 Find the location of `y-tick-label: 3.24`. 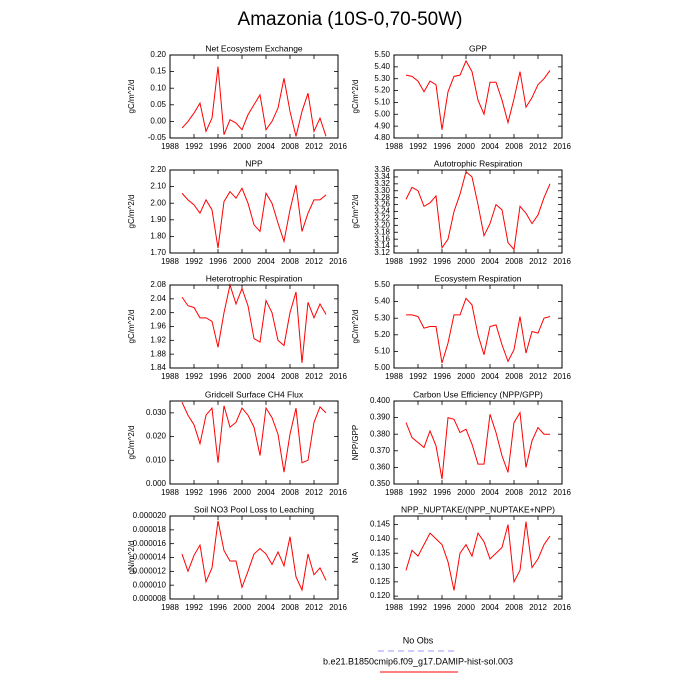

y-tick-label: 3.24 is located at coordinates (382, 211).